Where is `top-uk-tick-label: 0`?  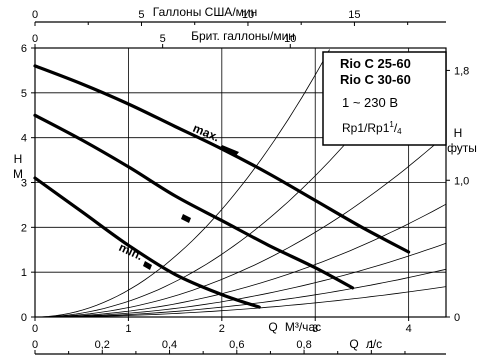
top-uk-tick-label: 0 is located at coordinates (35, 39).